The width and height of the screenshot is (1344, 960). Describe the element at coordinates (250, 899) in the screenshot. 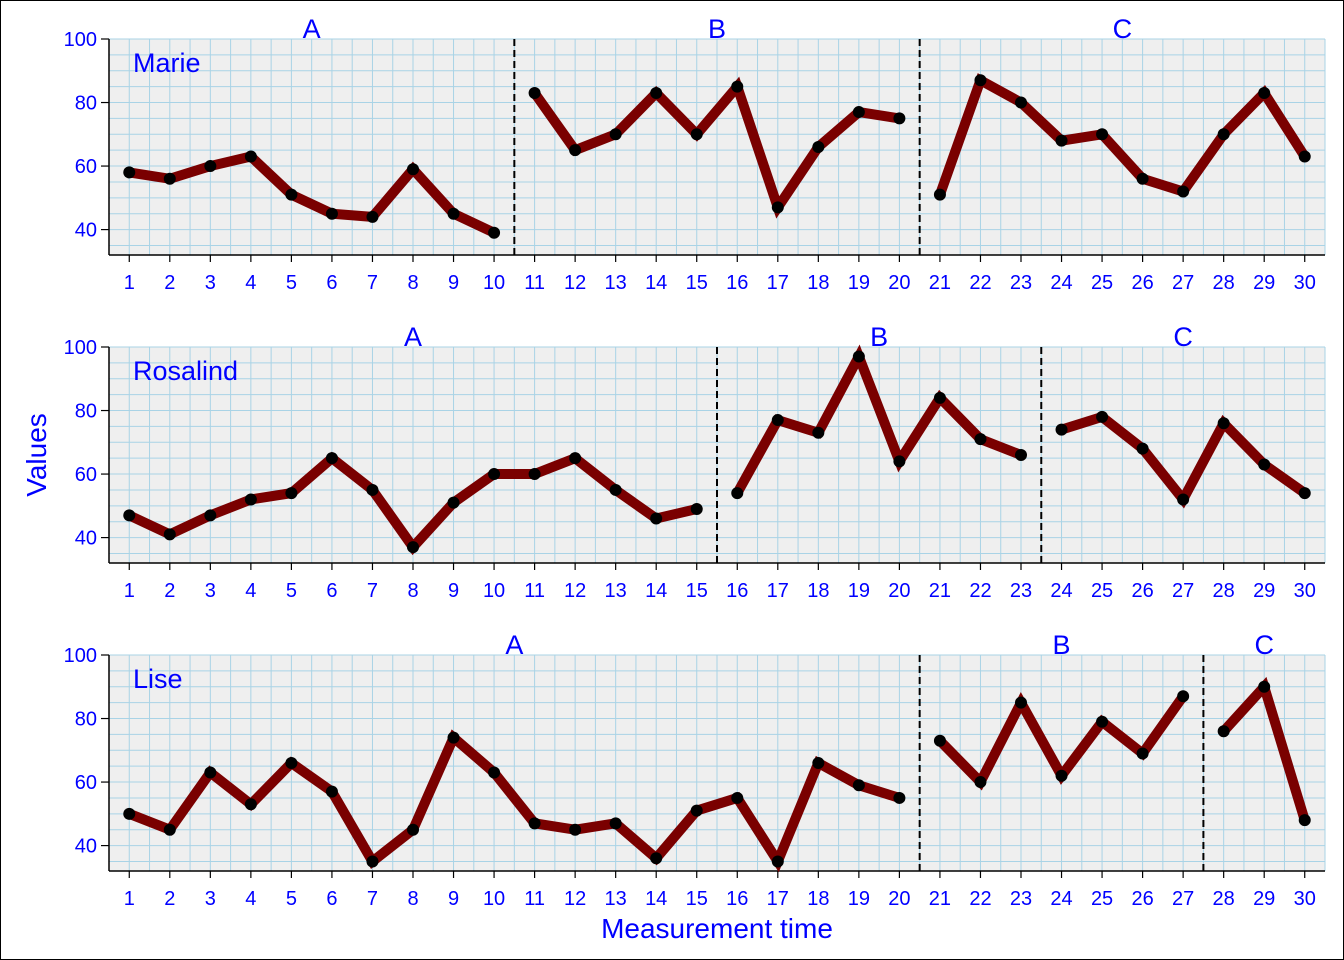

I see `x-tick-label: 4` at that location.